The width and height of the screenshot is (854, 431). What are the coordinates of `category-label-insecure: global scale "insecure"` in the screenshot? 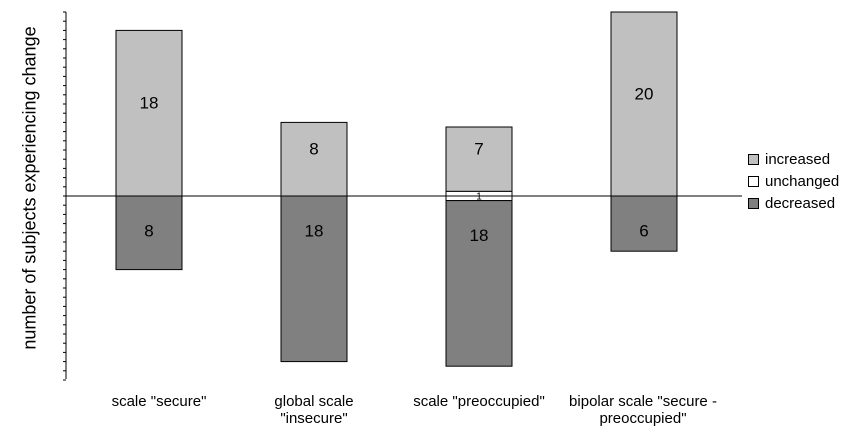 It's located at (314, 410).